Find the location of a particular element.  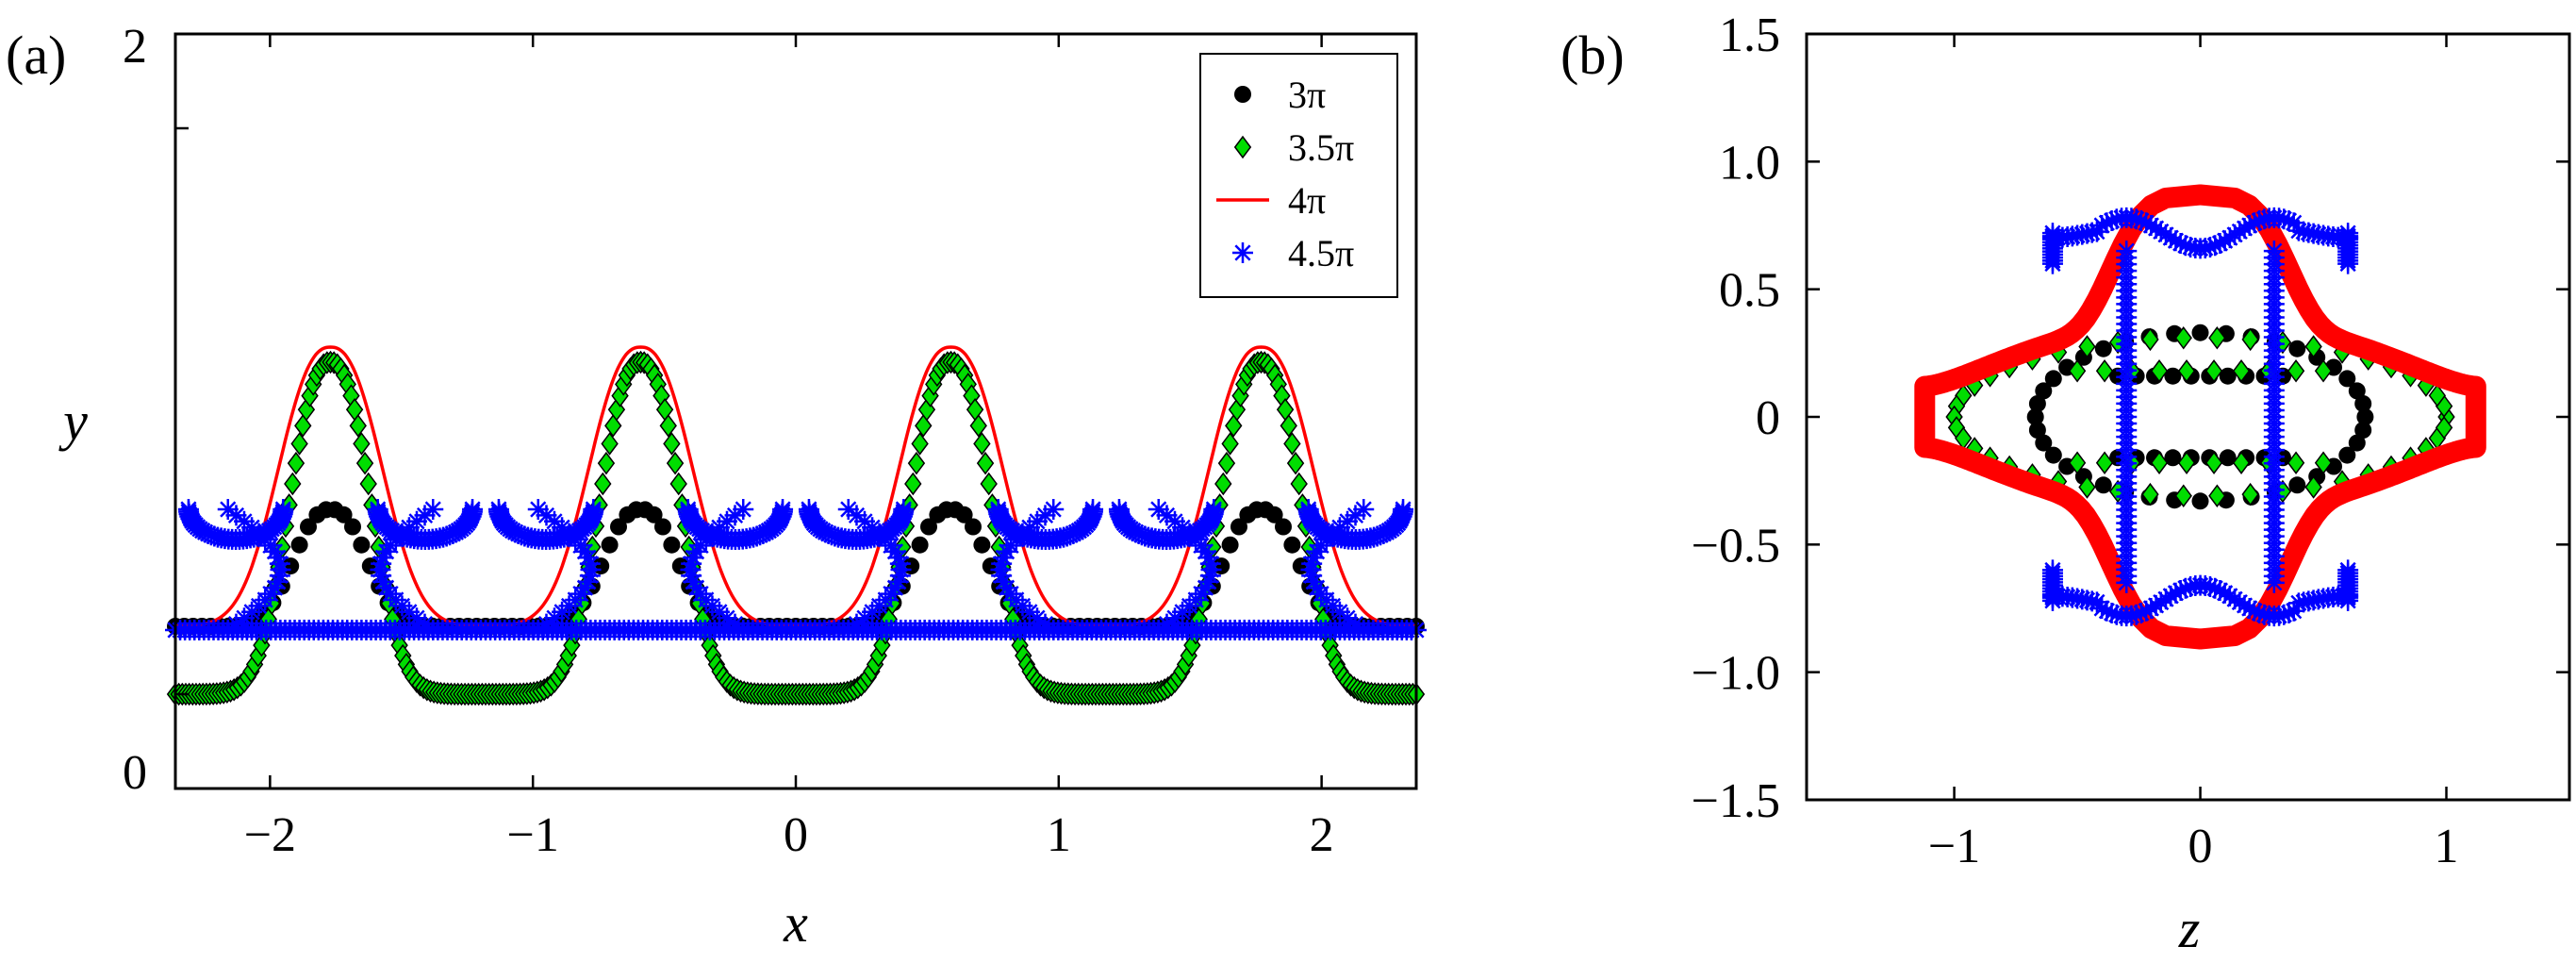

panel-b-xtick-label: 0 is located at coordinates (2200, 847).